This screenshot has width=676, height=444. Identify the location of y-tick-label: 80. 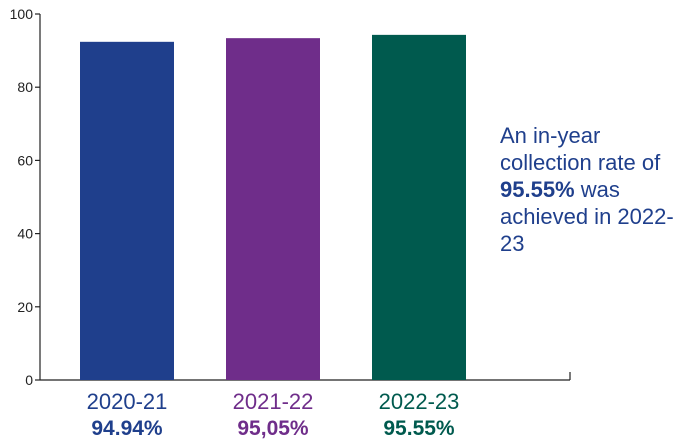
(25, 87).